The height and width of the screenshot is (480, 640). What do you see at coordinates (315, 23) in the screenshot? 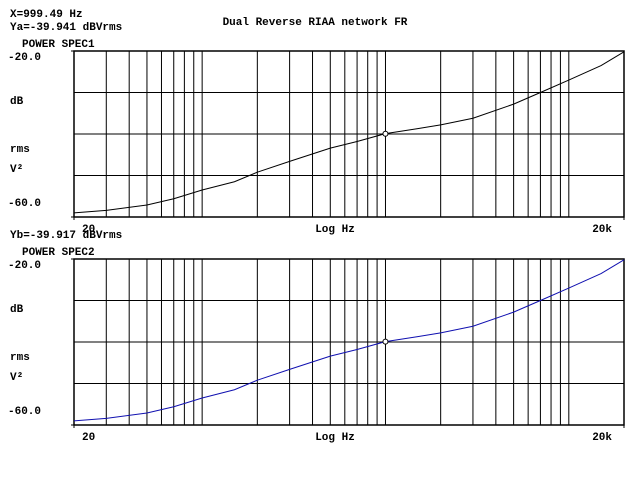
I see `title: Dual Reverse RIAA network FR` at bounding box center [315, 23].